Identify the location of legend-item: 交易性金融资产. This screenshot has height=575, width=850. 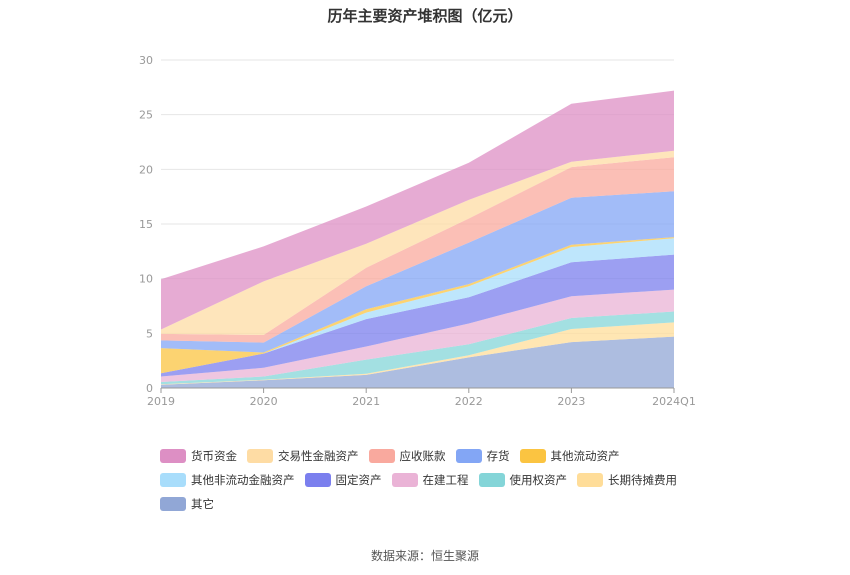
(303, 456).